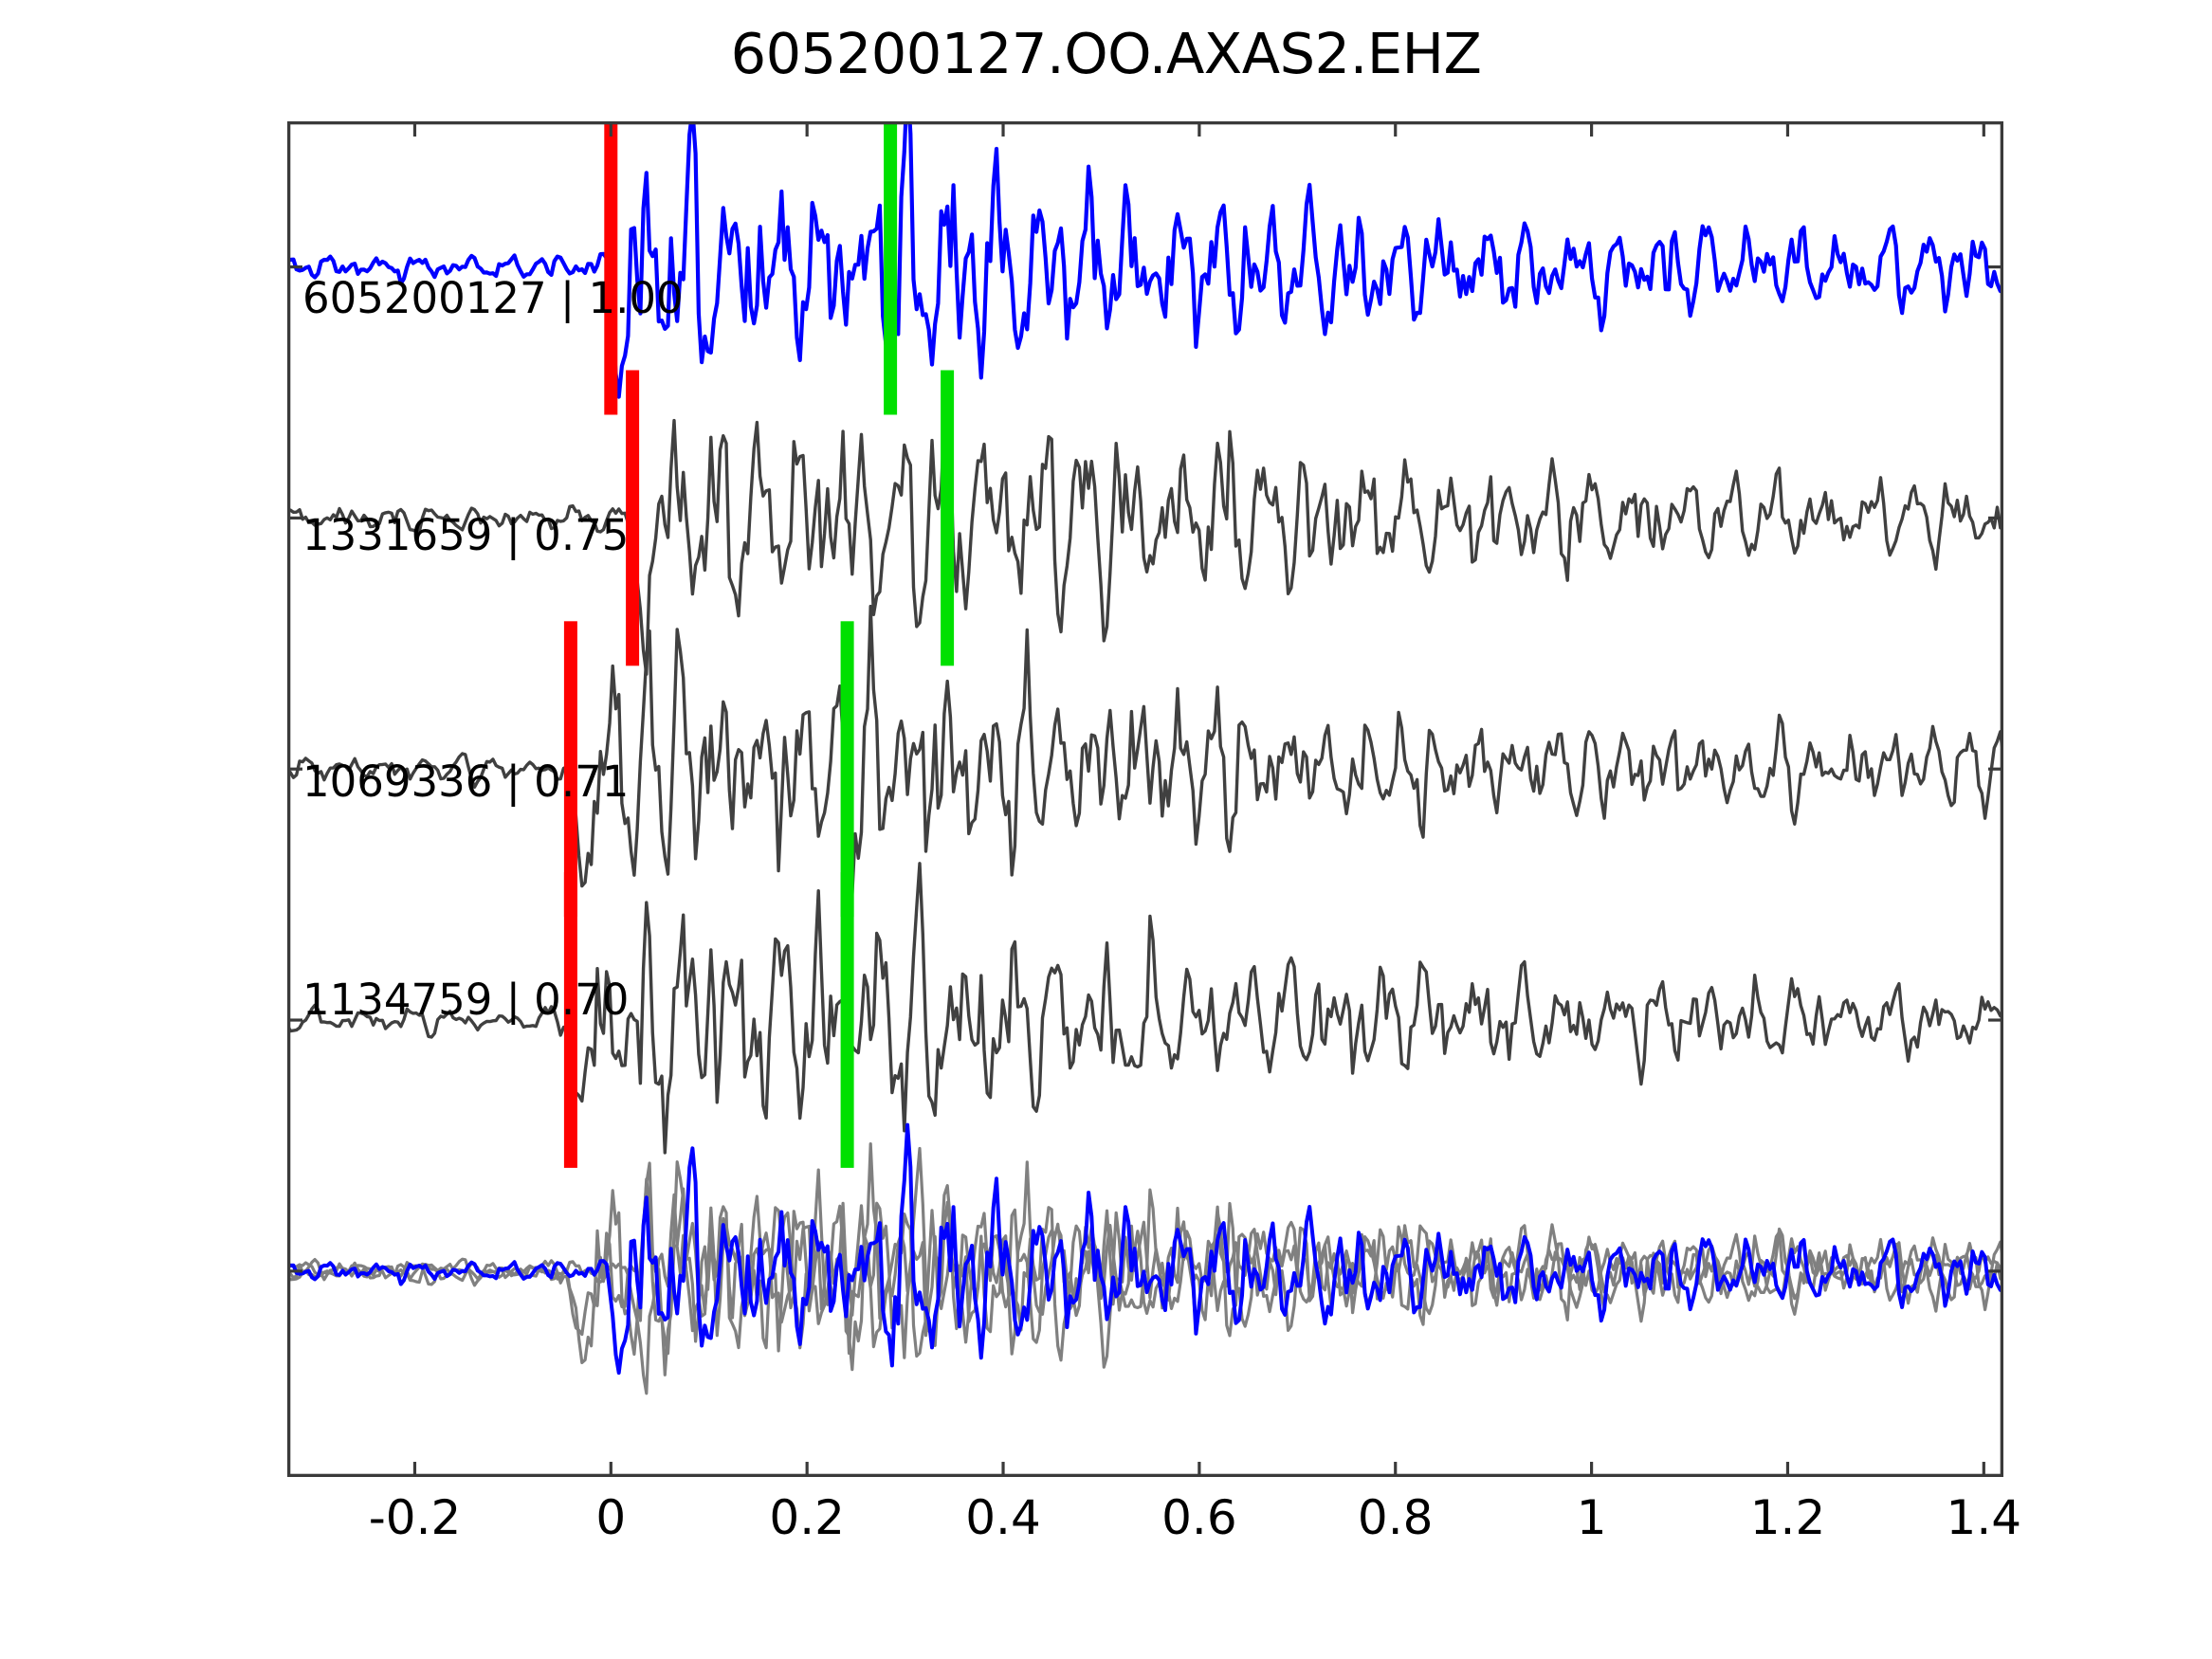 This screenshot has height=1659, width=2212. What do you see at coordinates (611, 1517) in the screenshot?
I see `x-tick-label-1: 0` at bounding box center [611, 1517].